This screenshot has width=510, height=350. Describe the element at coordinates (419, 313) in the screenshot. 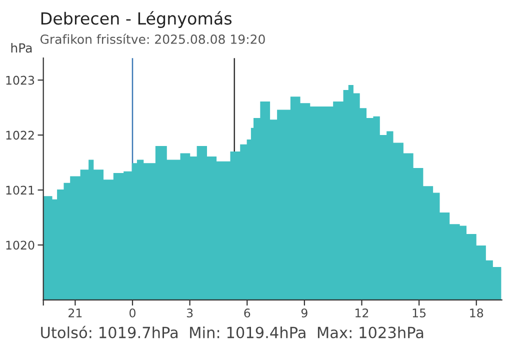

I see `x-tick-label: 15` at that location.